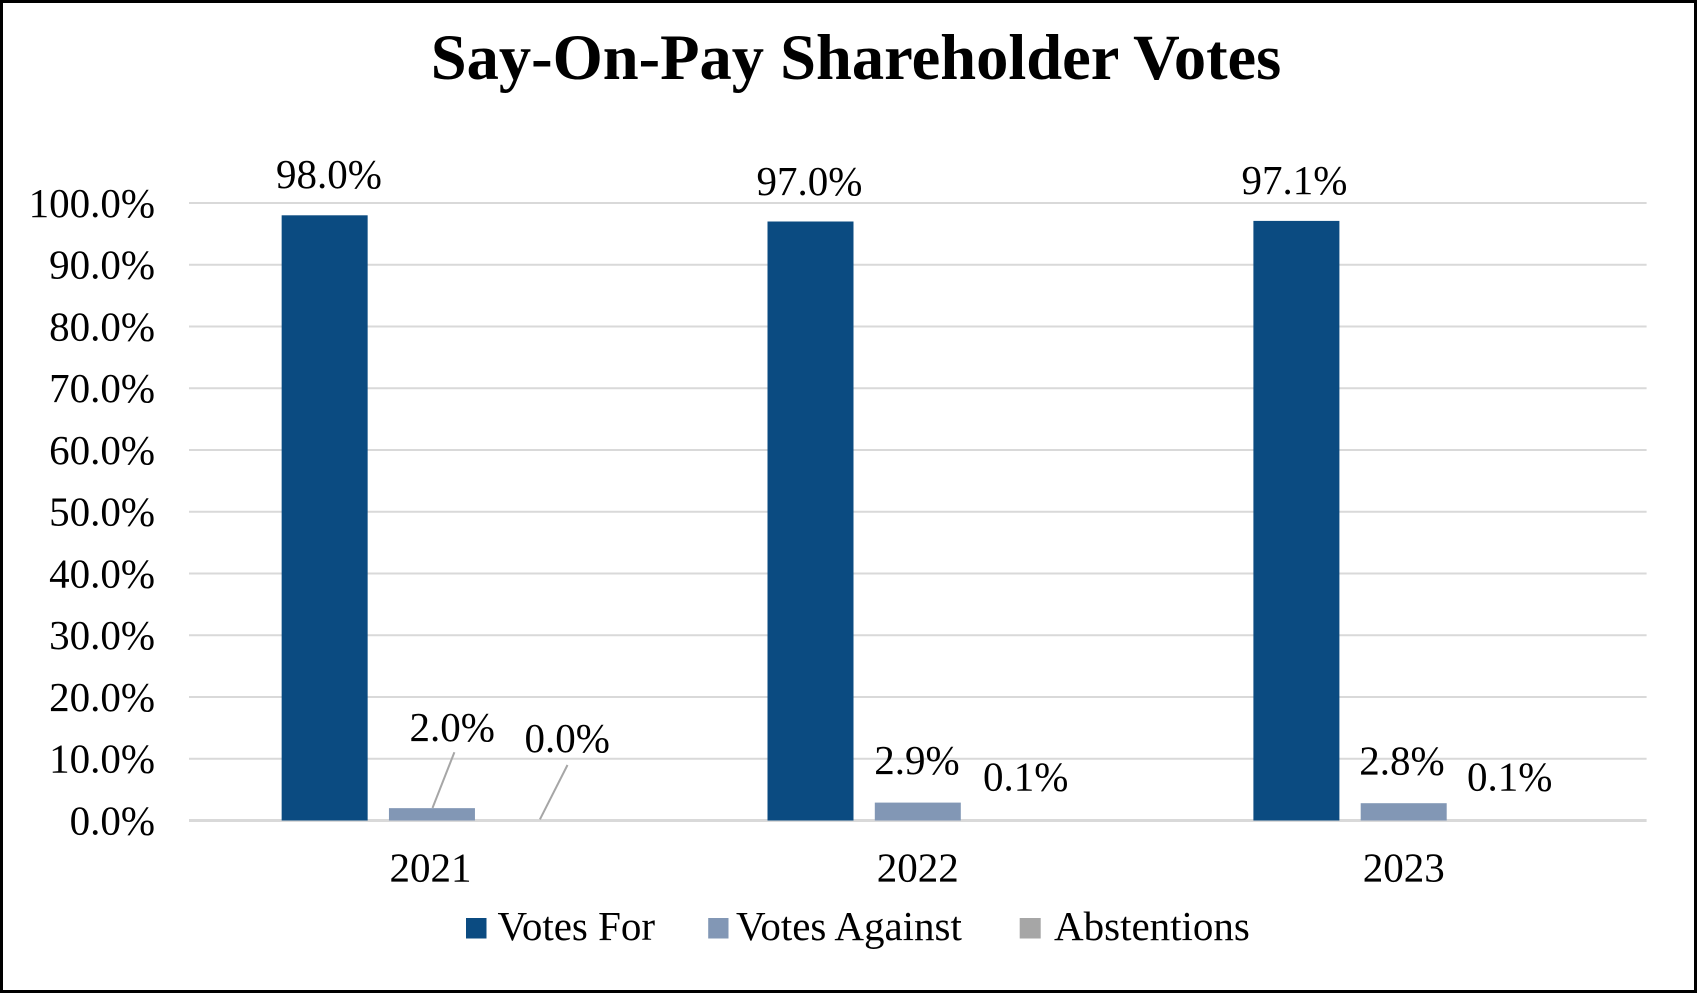  What do you see at coordinates (1295, 180) in the screenshot?
I see `svg-text: 97.1%` at bounding box center [1295, 180].